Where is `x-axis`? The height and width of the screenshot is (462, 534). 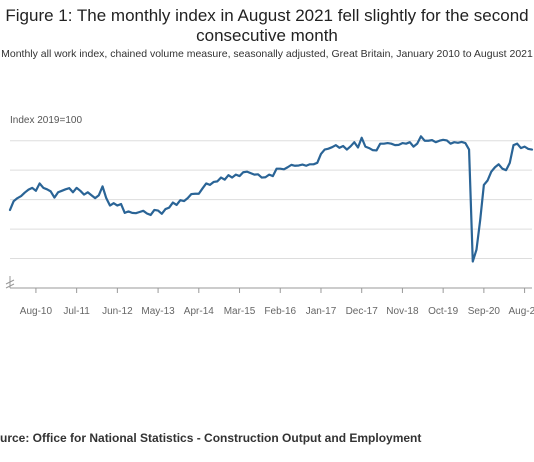 x-axis is located at coordinates (268, 282).